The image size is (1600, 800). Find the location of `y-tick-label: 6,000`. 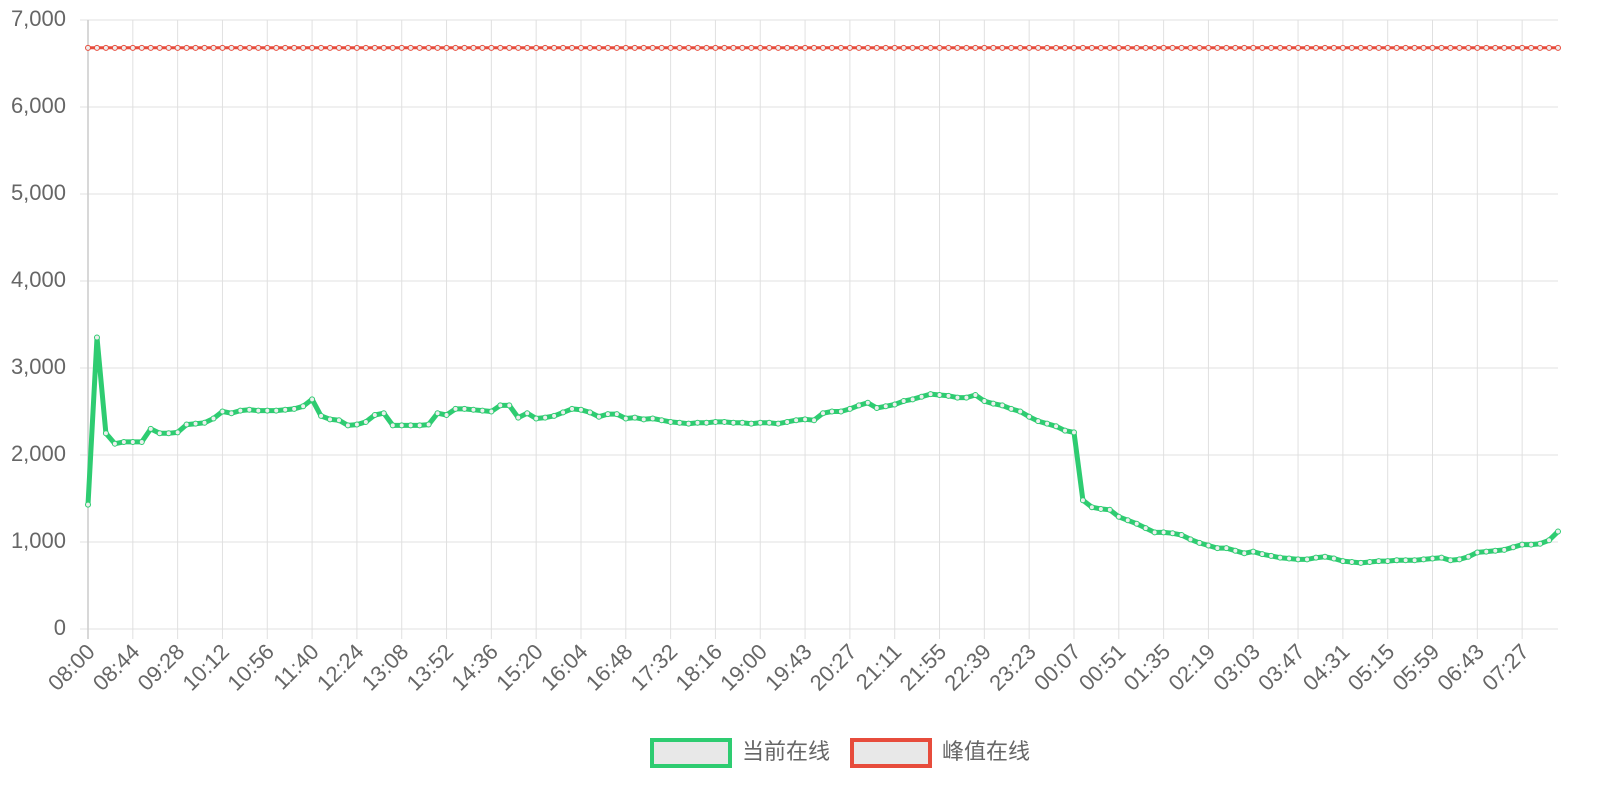

y-tick-label: 6,000 is located at coordinates (38, 105).